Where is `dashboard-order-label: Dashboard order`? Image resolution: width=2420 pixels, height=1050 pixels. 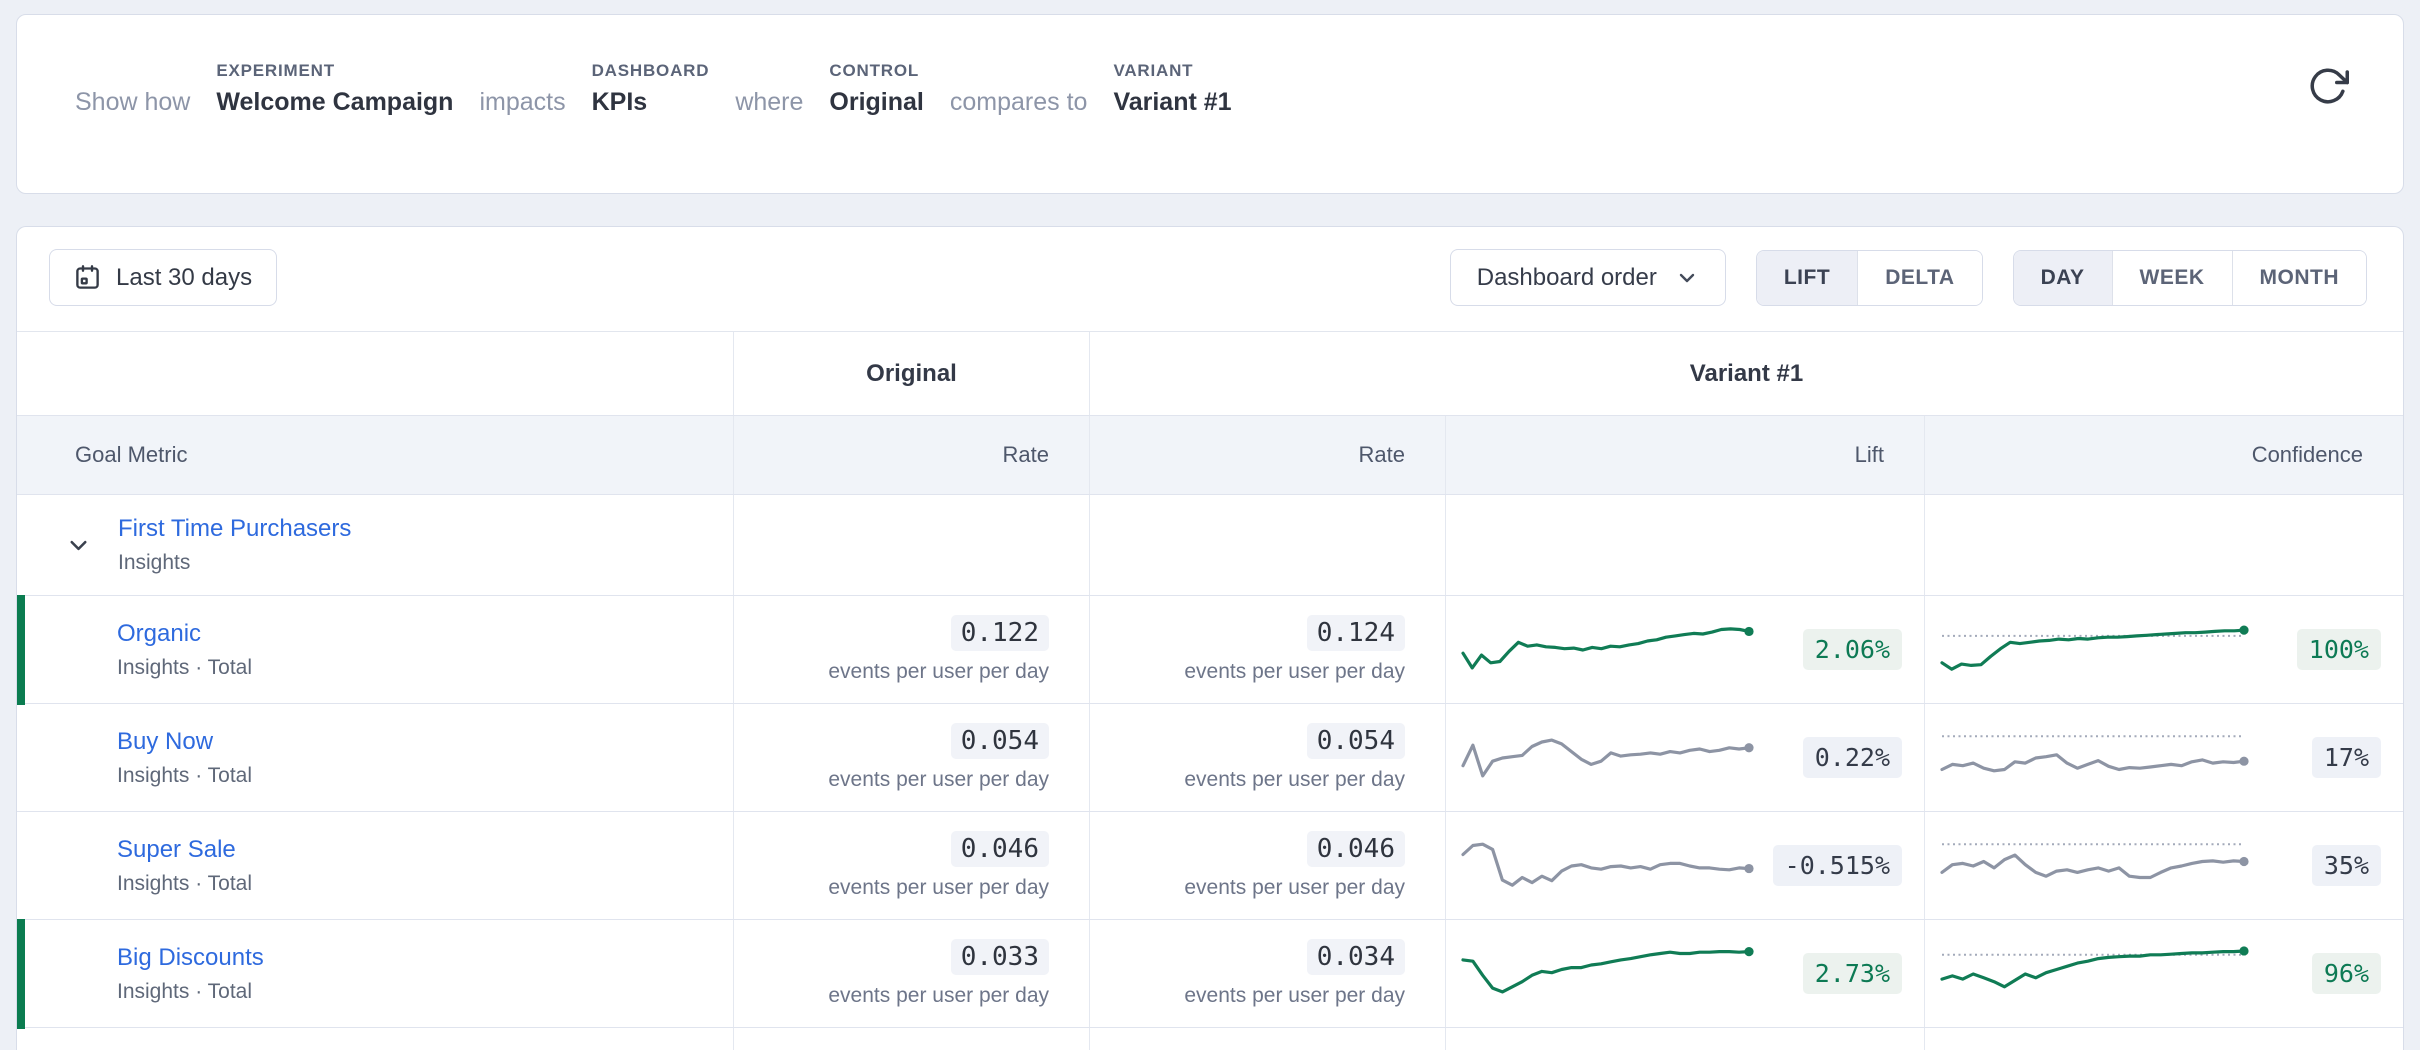
dashboard-order-label: Dashboard order is located at coordinates (1566, 277).